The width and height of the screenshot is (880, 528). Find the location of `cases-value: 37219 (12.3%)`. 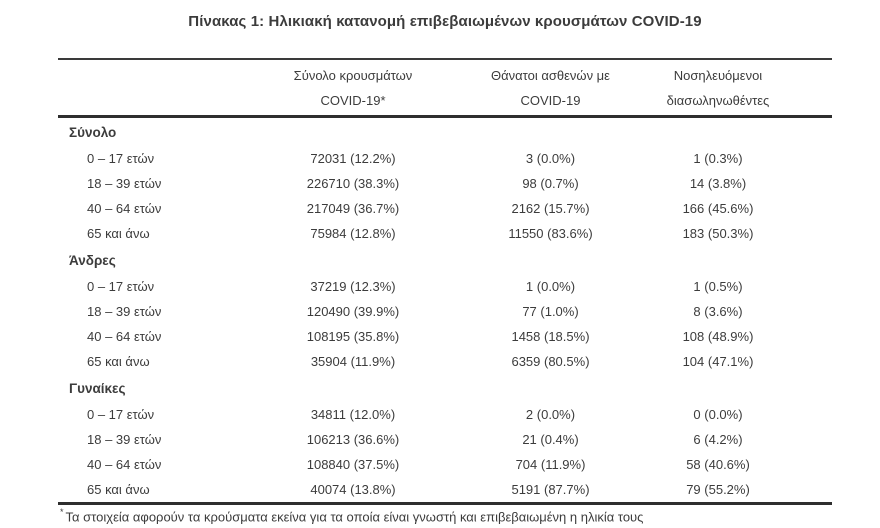

cases-value: 37219 (12.3%) is located at coordinates (353, 286).